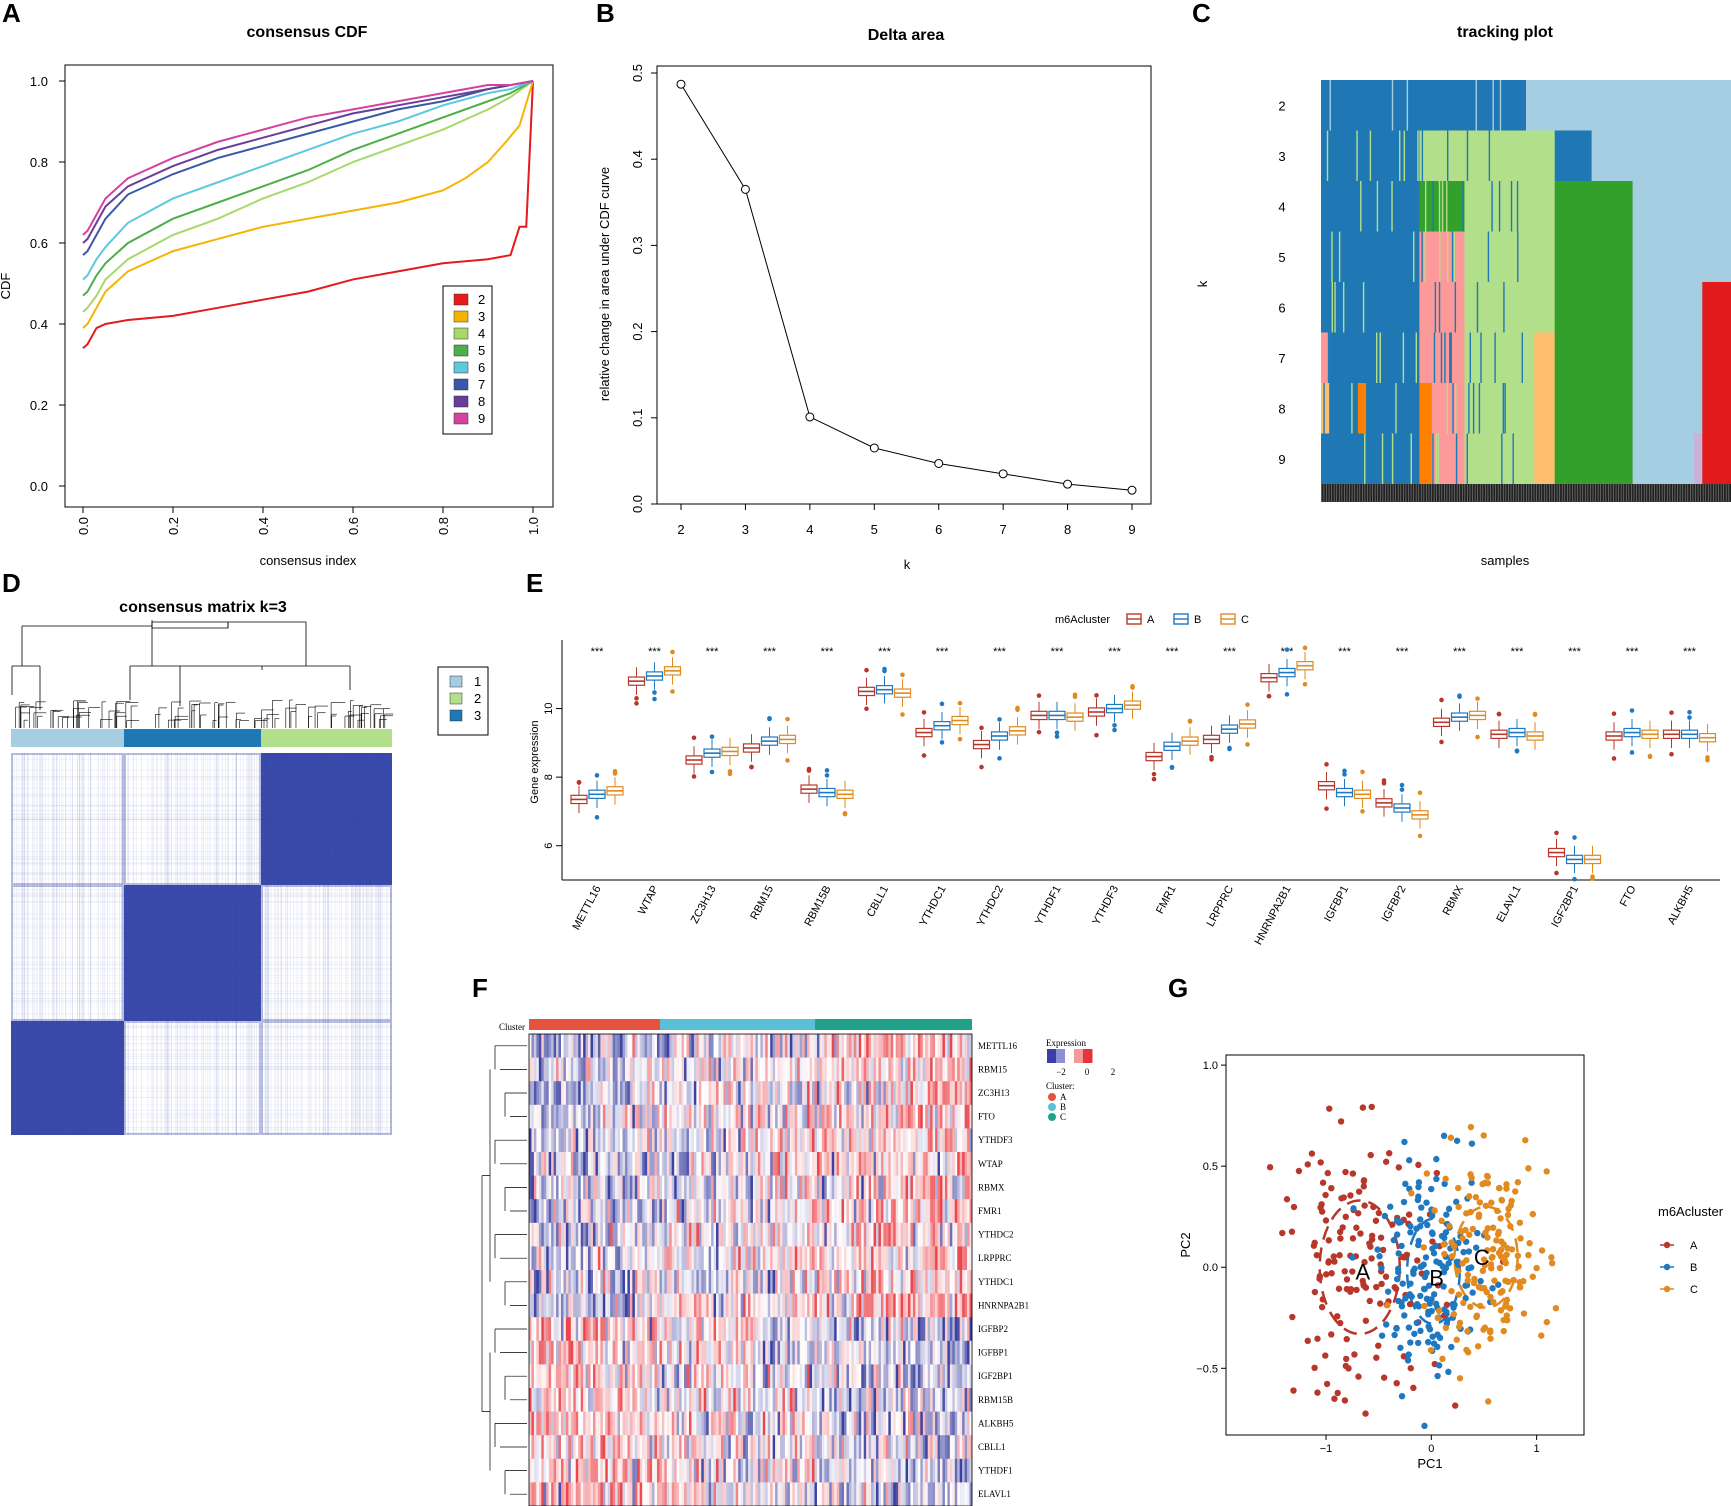 The width and height of the screenshot is (1731, 1506). Describe the element at coordinates (810, 417) in the screenshot. I see `panel-b-point` at that location.